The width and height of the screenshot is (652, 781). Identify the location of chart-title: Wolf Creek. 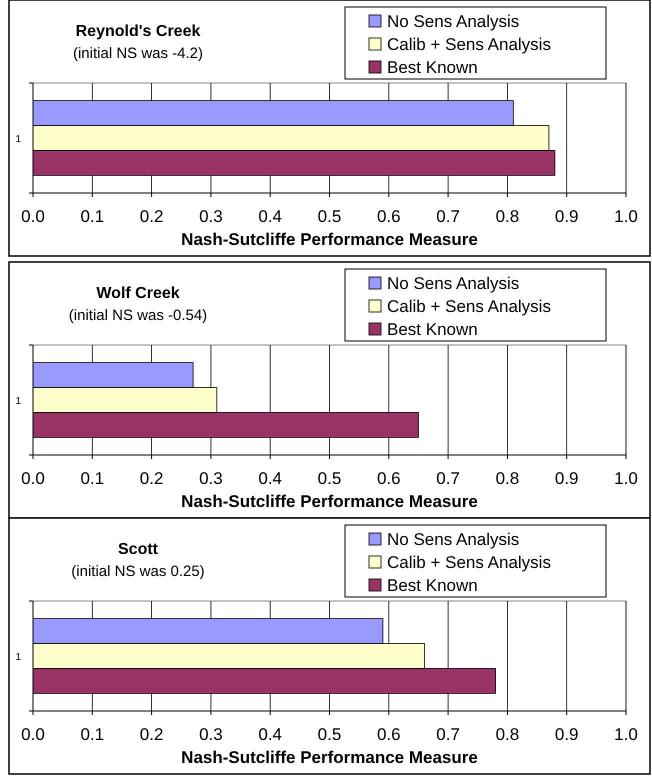
(138, 293).